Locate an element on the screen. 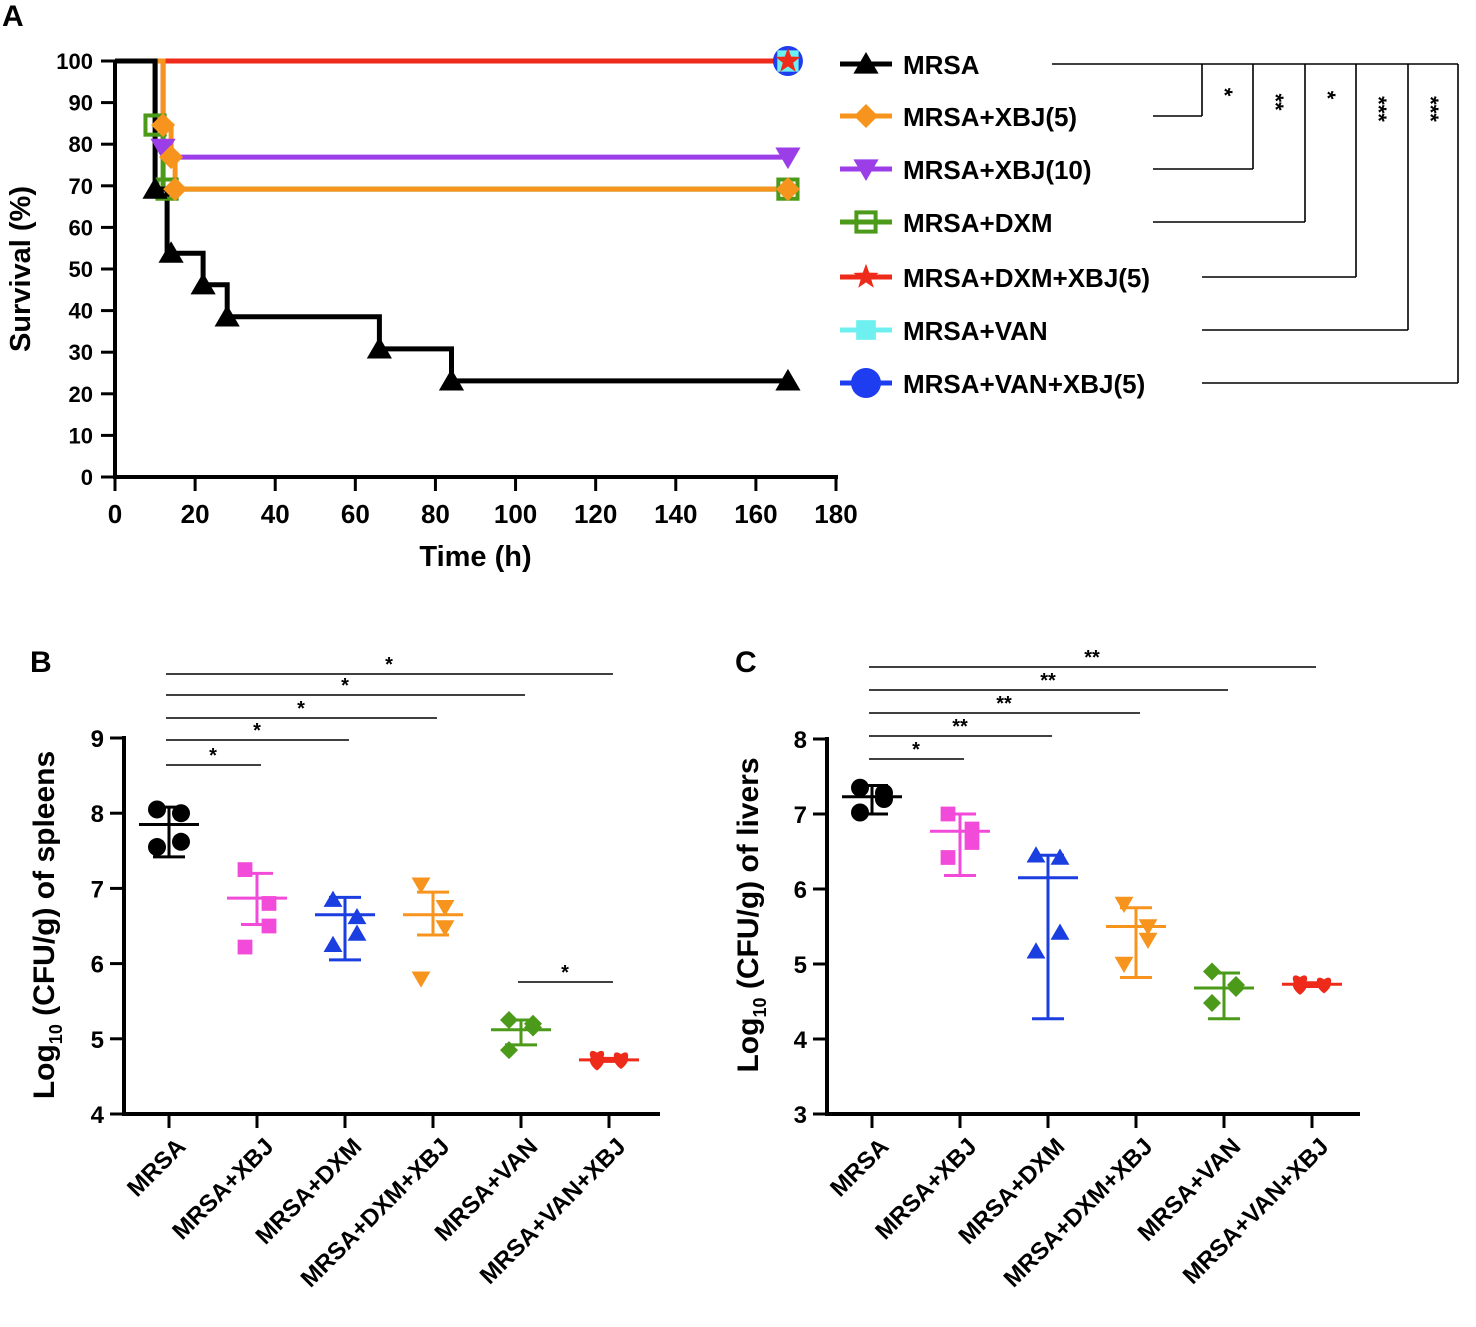 The height and width of the screenshot is (1327, 1476). y-tick-label: 0 is located at coordinates (87, 477).